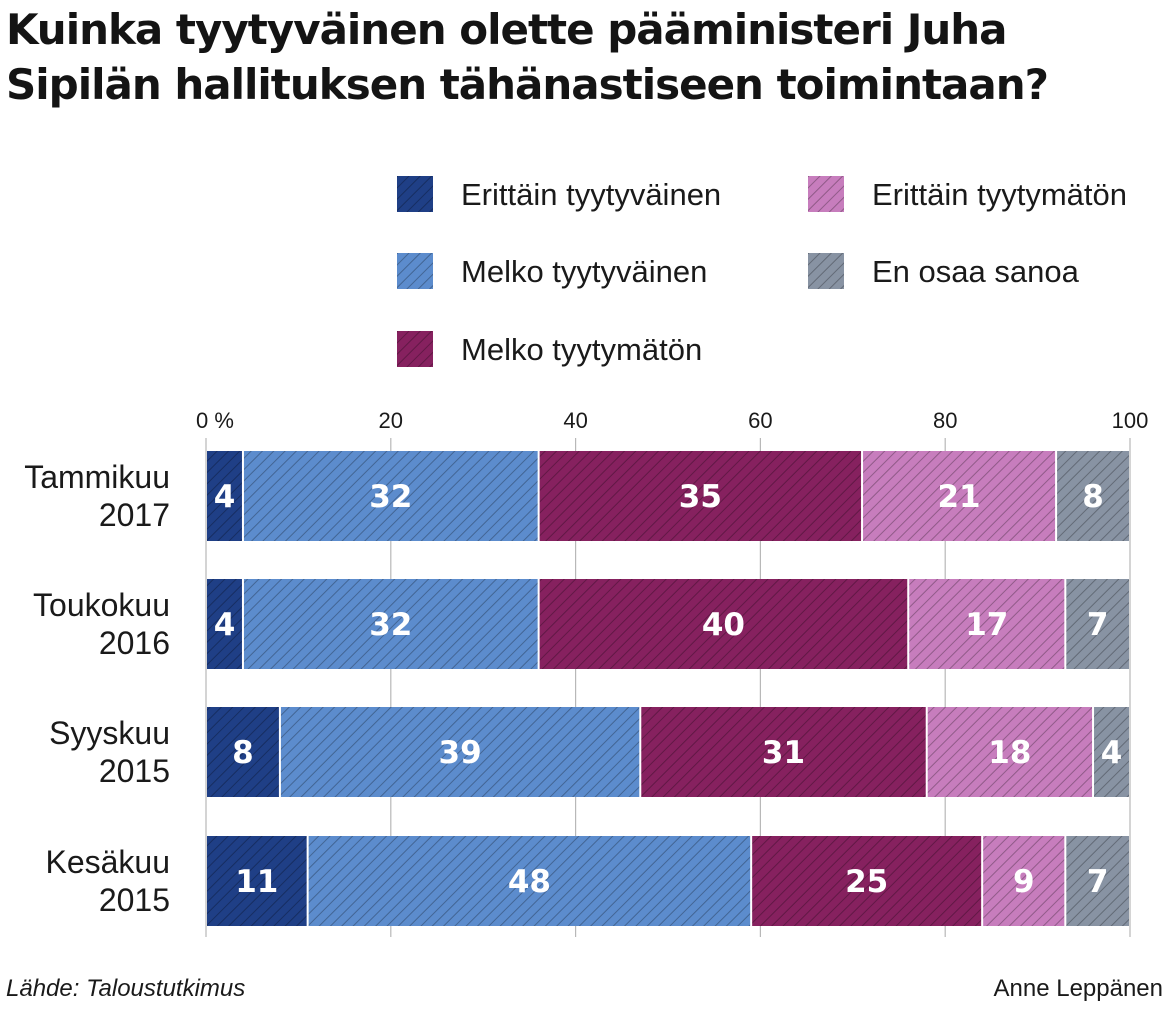  I want to click on bar-toukokuu-2016-melko-tyytymaton, so click(723, 624).